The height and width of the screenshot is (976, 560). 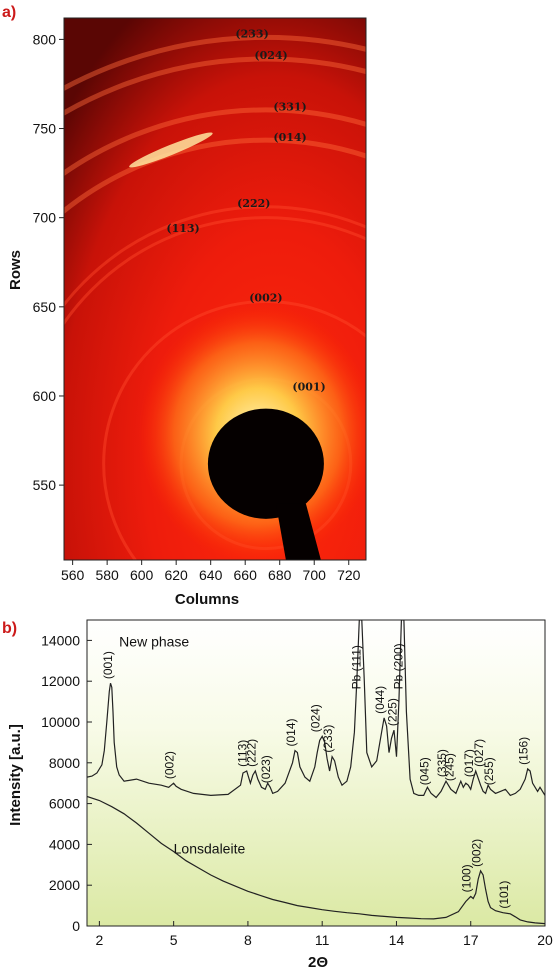 I want to click on ring-label: (014), so click(x=289, y=137).